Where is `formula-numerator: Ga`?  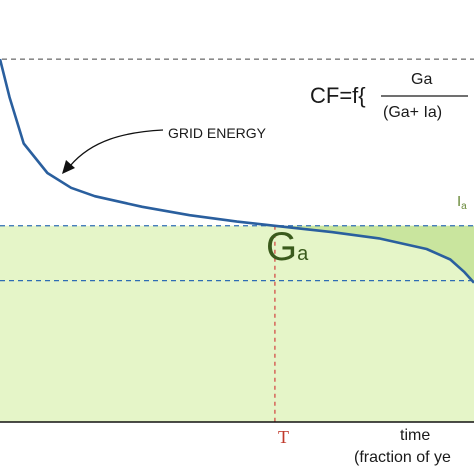
formula-numerator: Ga is located at coordinates (421, 79).